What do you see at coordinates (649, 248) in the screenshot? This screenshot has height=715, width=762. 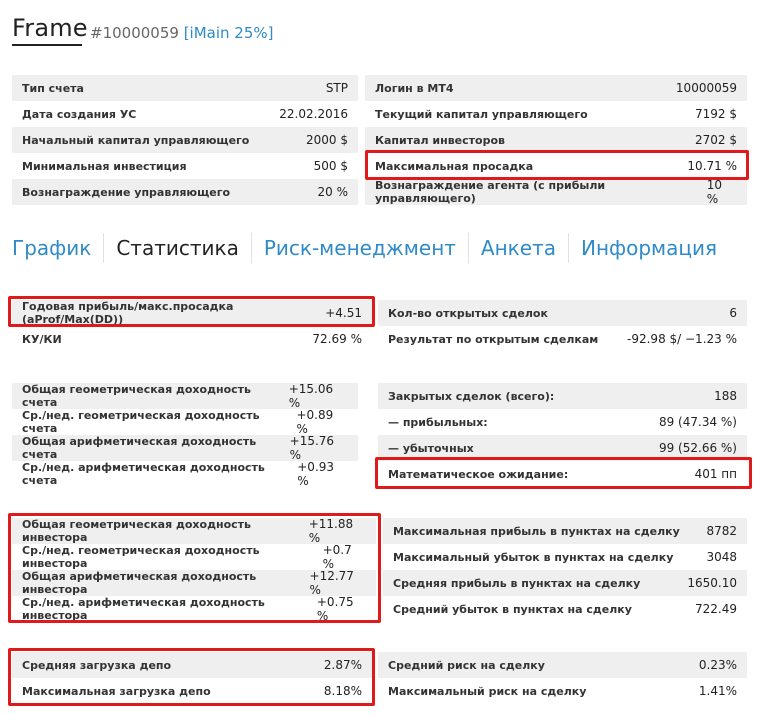 I see `tab-information: Информация` at bounding box center [649, 248].